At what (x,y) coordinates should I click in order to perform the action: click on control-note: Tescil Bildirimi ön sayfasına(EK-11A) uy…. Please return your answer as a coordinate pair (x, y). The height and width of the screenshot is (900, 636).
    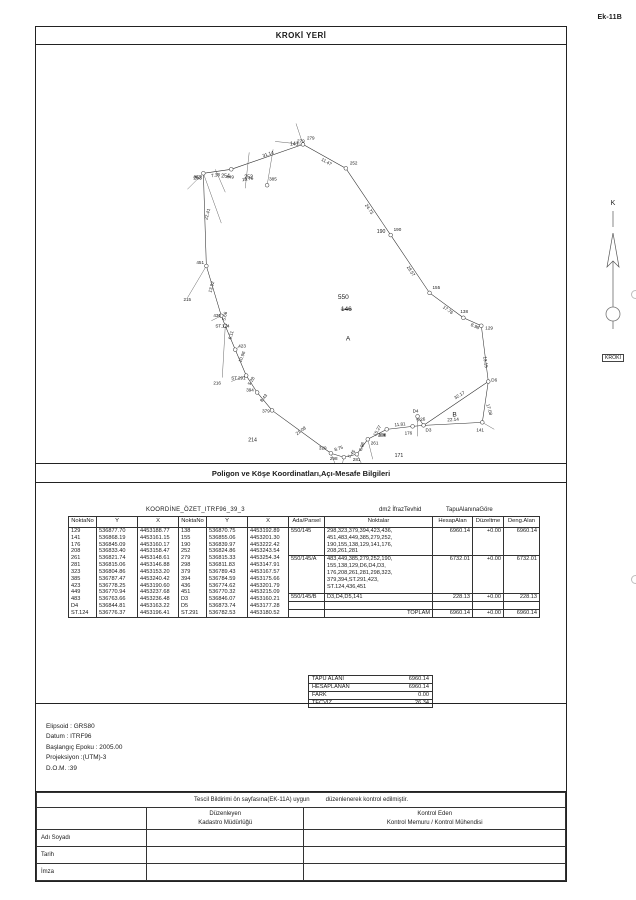
    Looking at the image, I should click on (301, 800).